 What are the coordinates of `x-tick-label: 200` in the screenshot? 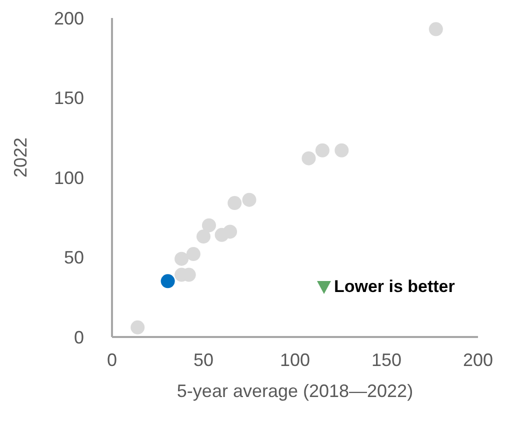 It's located at (478, 360).